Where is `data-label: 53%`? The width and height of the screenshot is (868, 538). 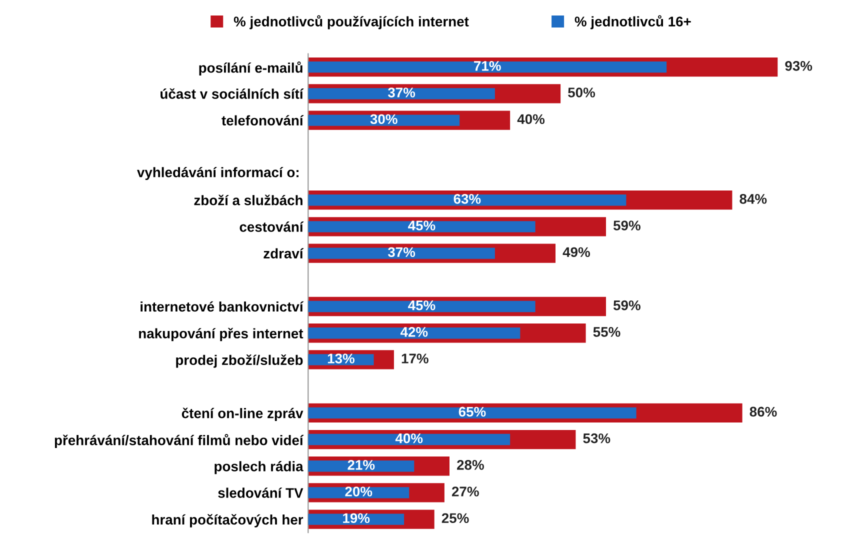 data-label: 53% is located at coordinates (596, 438).